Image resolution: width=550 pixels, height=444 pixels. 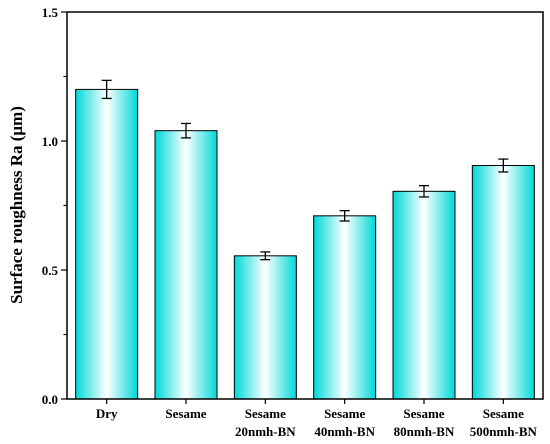 I want to click on y-axis: 0.0 0.5 1.0 1.5, so click(x=54, y=206).